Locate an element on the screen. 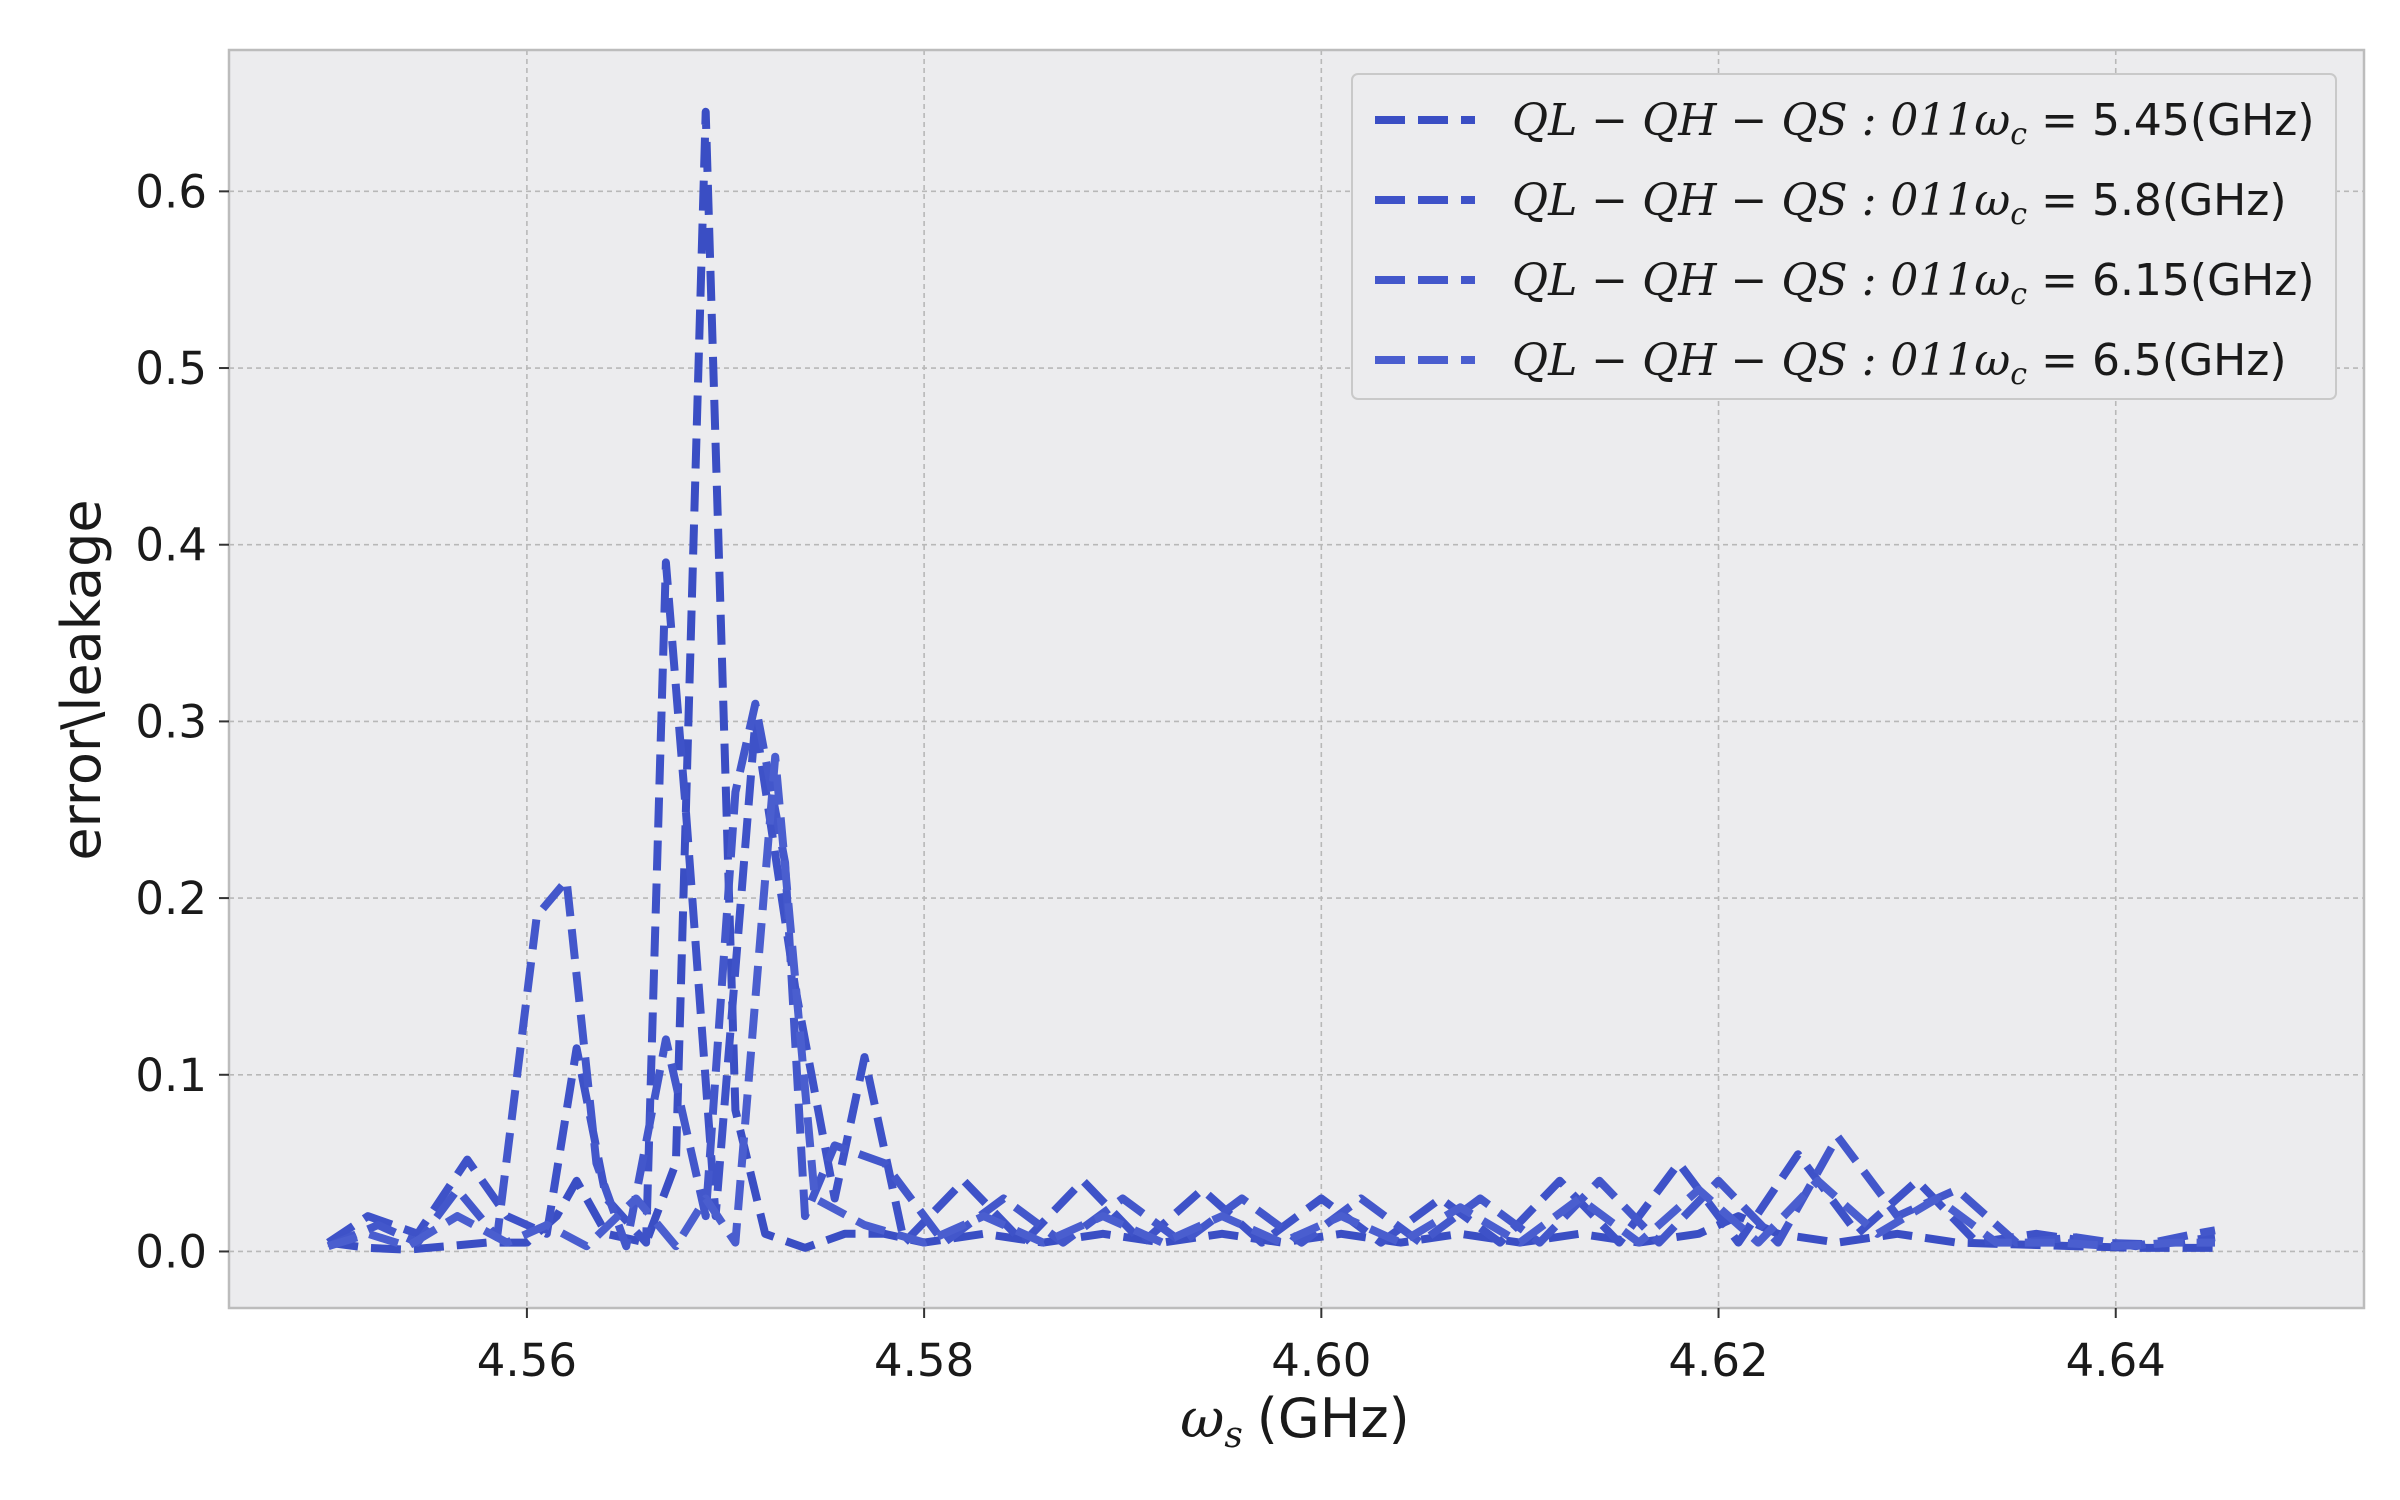 Image resolution: width=2400 pixels, height=1500 pixels. legend-box is located at coordinates (1844, 236).